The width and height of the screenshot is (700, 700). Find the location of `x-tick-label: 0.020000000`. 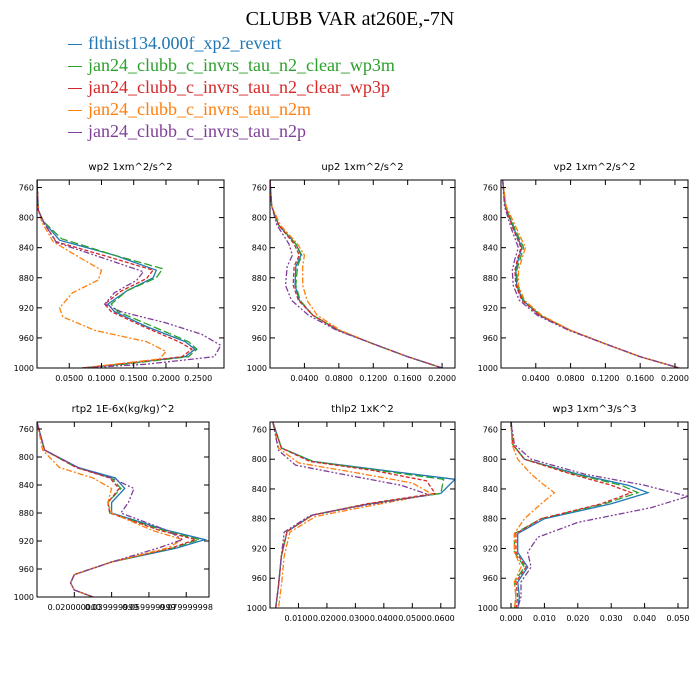

x-tick-label: 0.020000000 is located at coordinates (74, 607).